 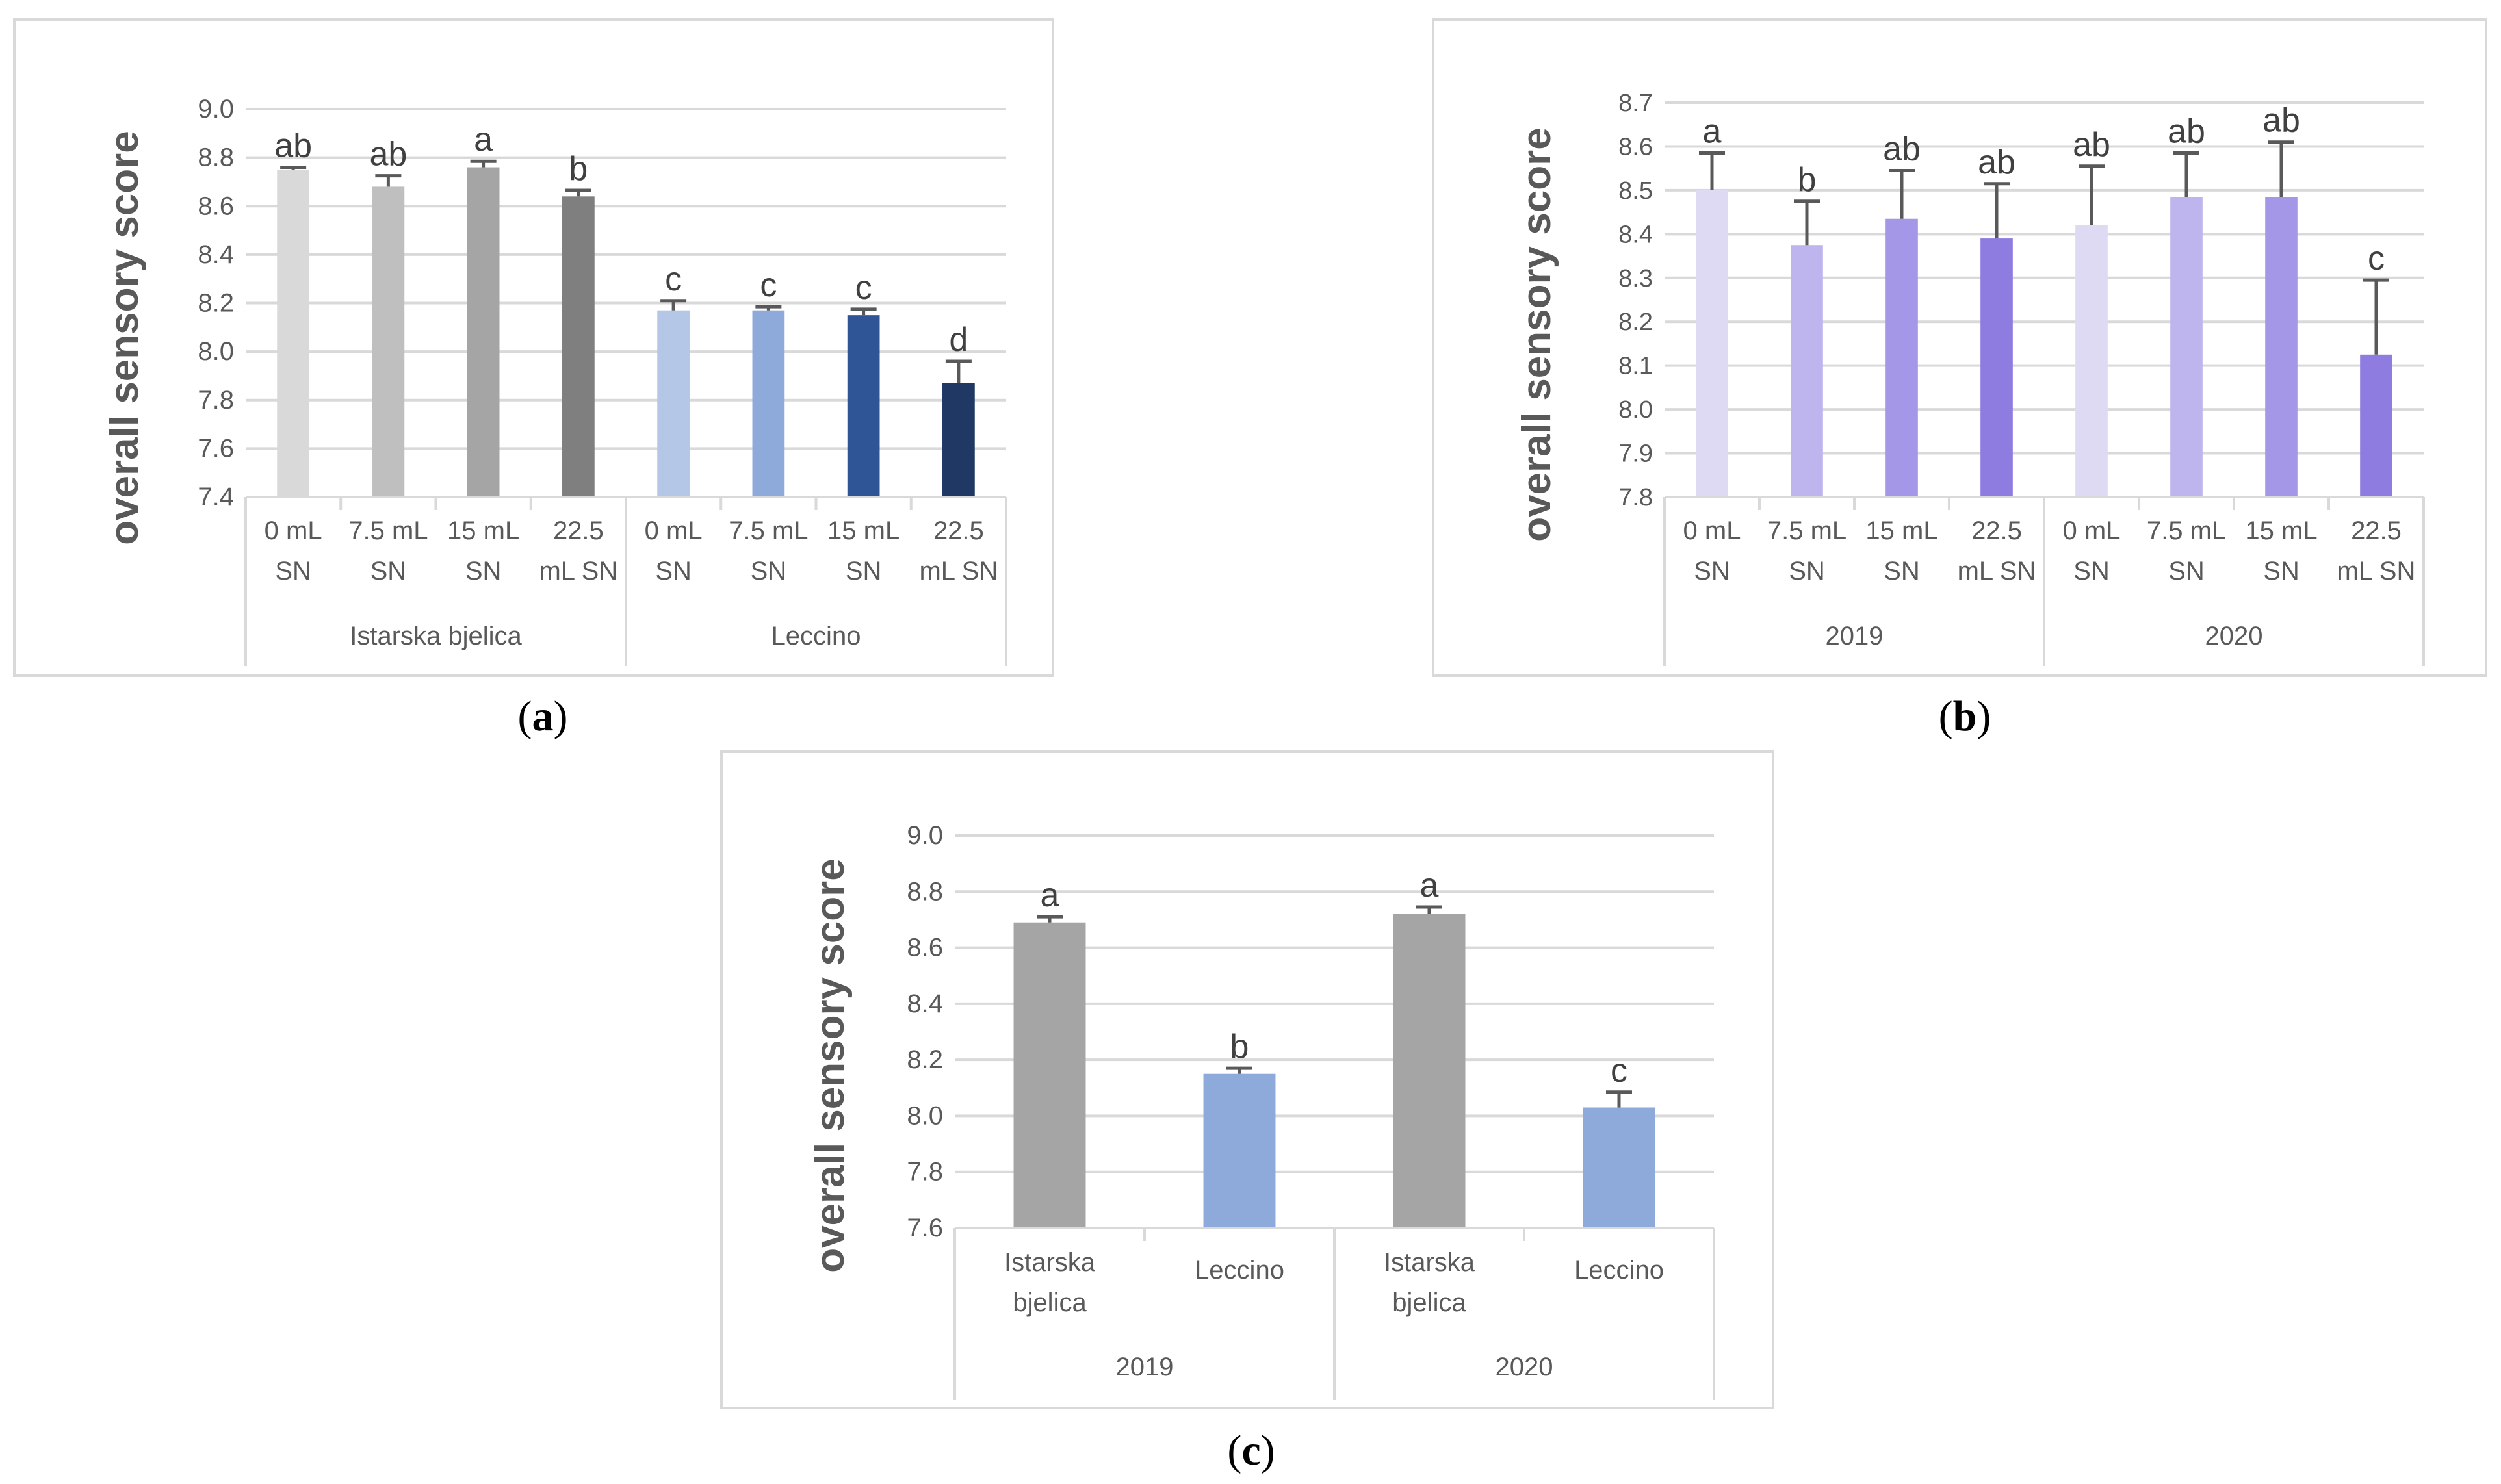 What do you see at coordinates (1635, 191) in the screenshot?
I see `y-tick-label: 8.5` at bounding box center [1635, 191].